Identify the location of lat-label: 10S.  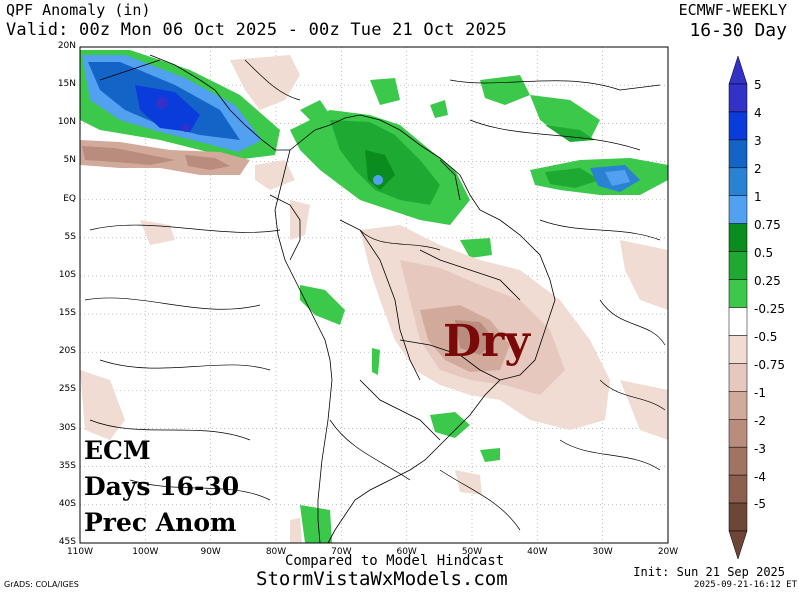
(67, 274).